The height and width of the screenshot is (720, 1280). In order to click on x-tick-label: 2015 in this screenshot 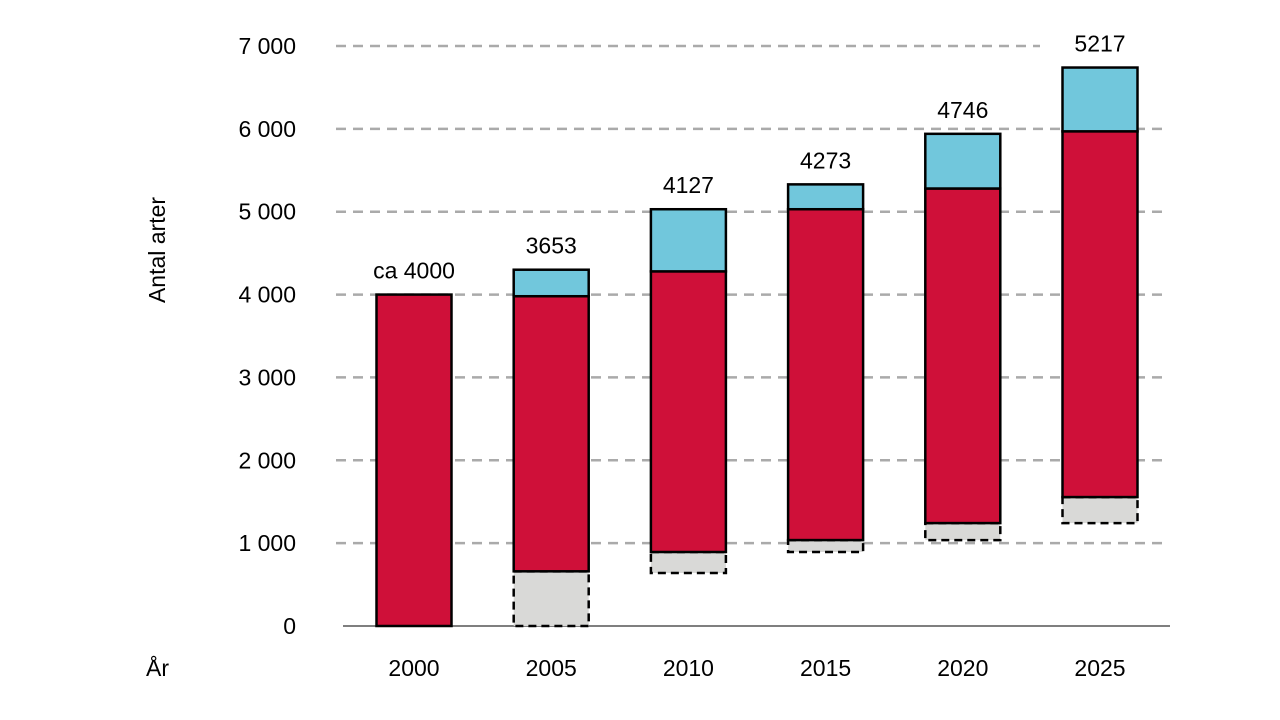, I will do `click(825, 668)`.